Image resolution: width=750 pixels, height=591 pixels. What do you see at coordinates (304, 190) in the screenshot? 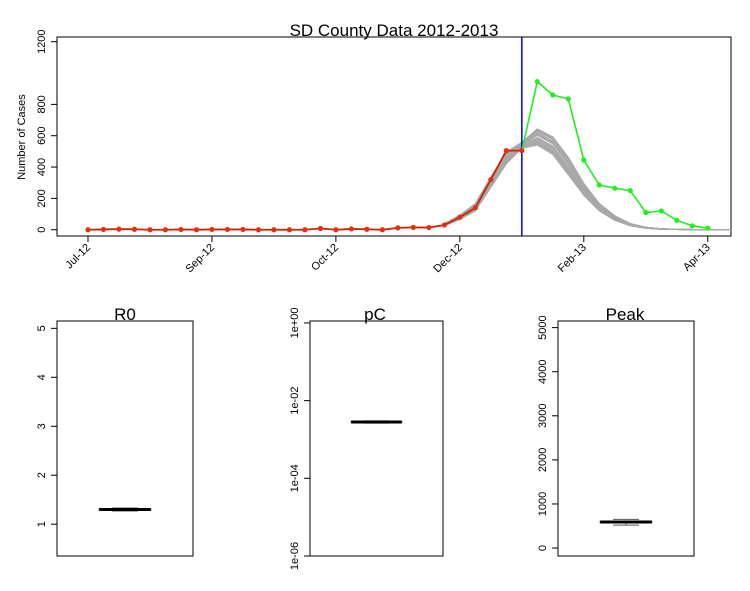
I see `observed-line` at bounding box center [304, 190].